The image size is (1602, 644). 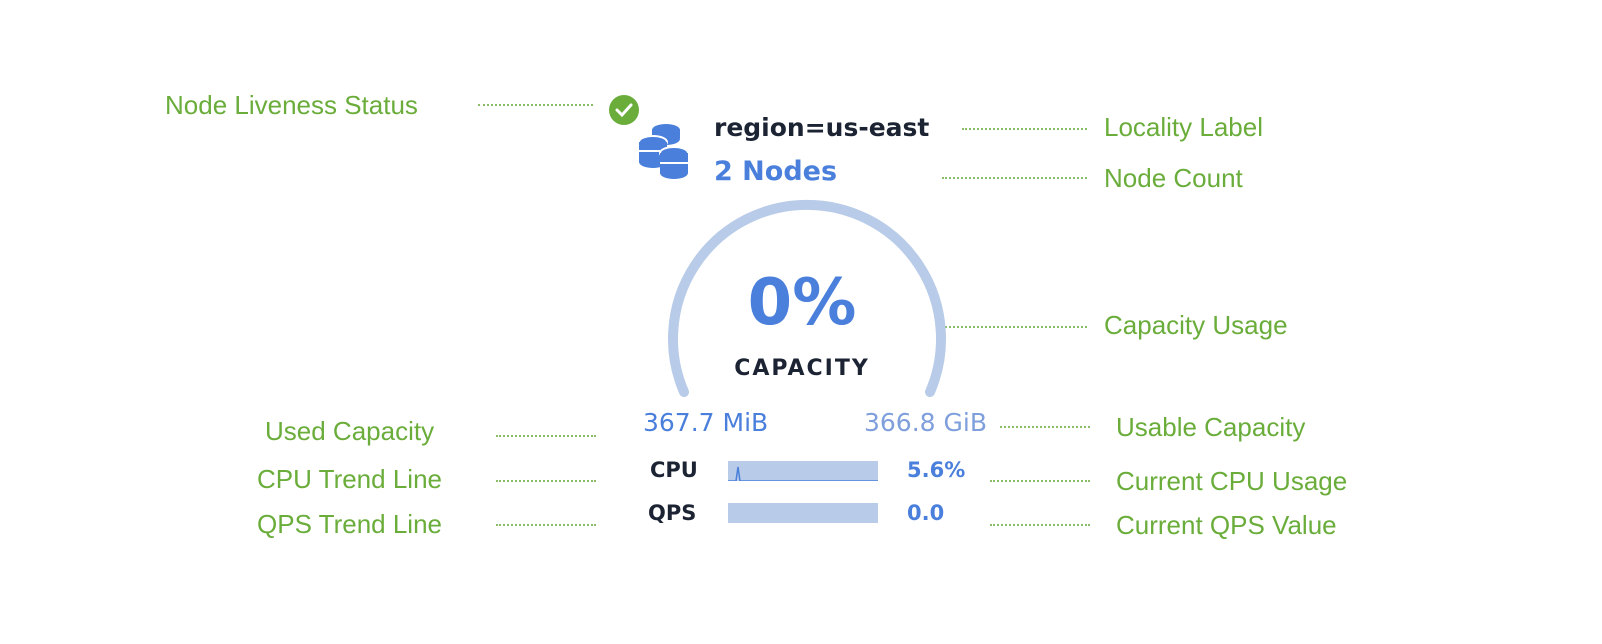 I want to click on annotation-liveness: Node Liveness Status, so click(x=291, y=105).